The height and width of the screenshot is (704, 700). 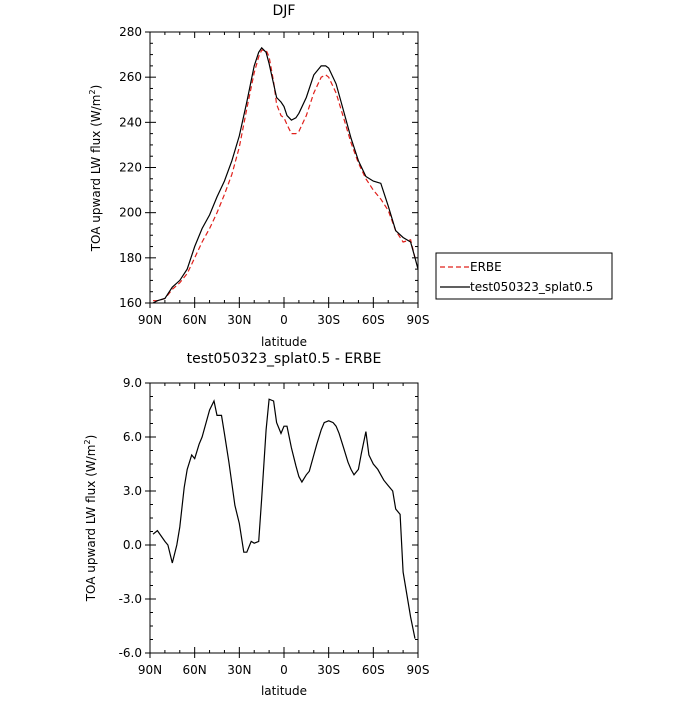 What do you see at coordinates (130, 168) in the screenshot?
I see `top-y-tick-label: 220` at bounding box center [130, 168].